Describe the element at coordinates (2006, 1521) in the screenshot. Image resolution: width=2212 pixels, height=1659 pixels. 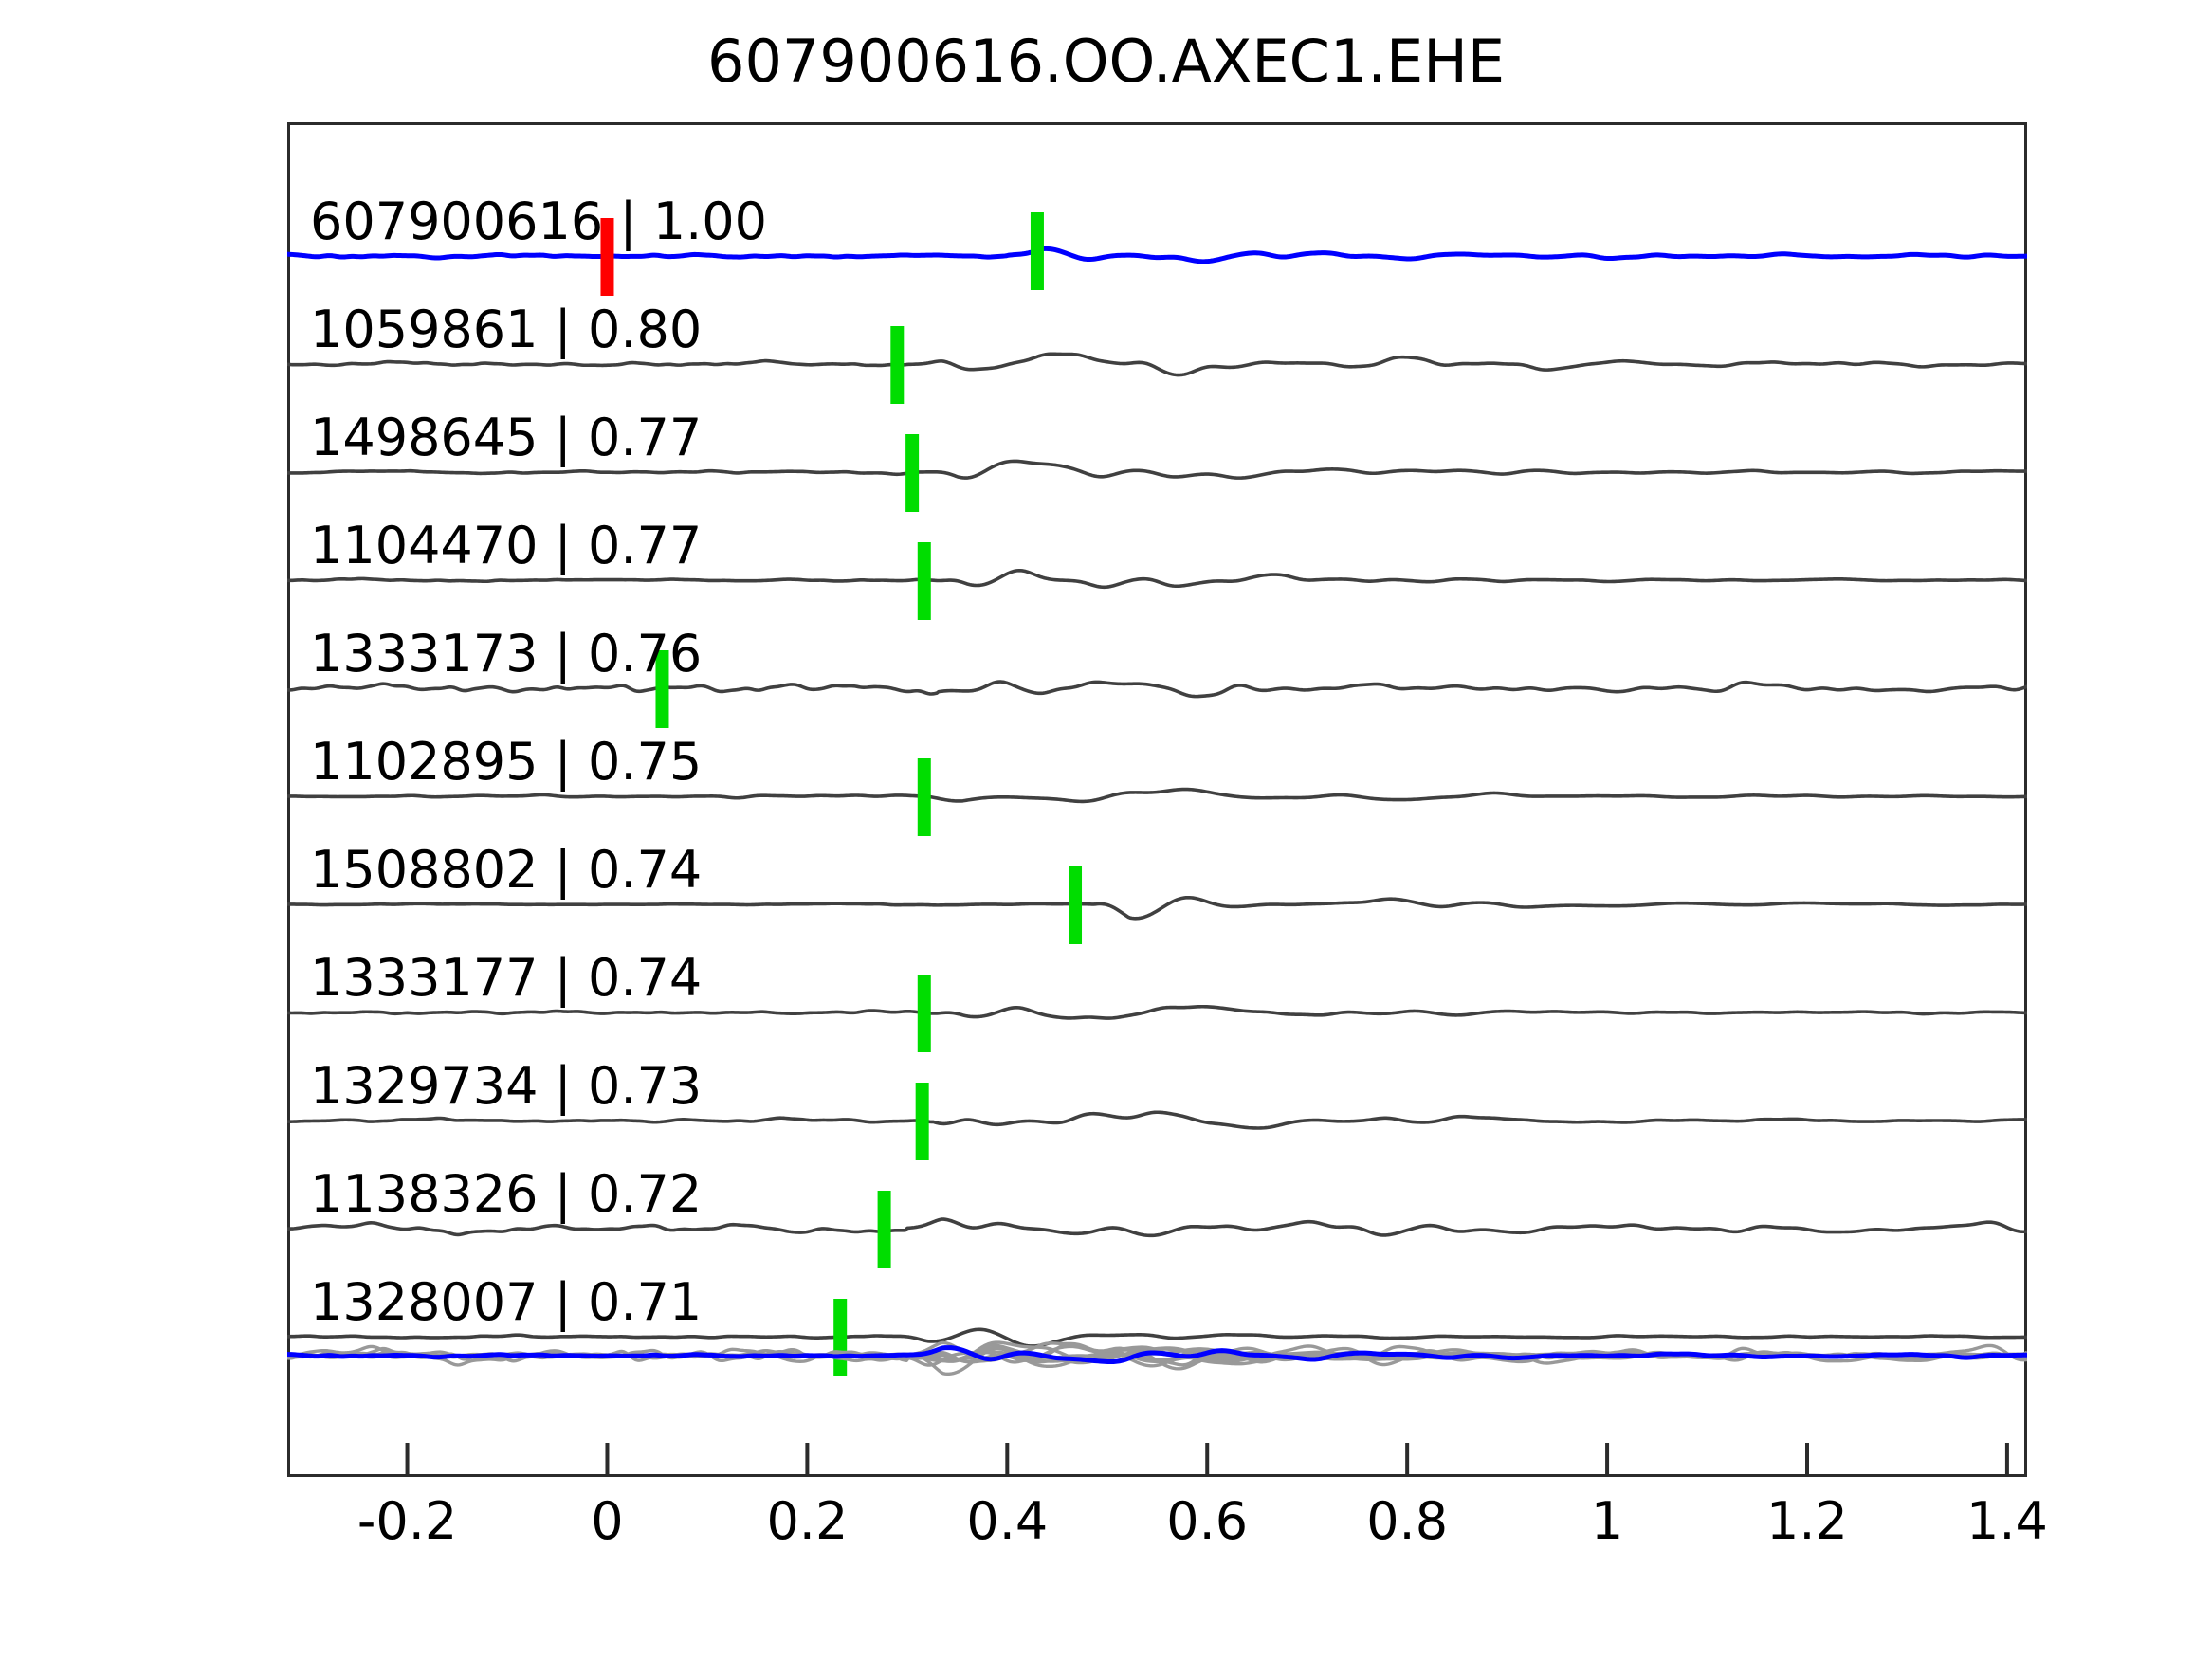
I see `x-tick-label-8: 1.4` at that location.